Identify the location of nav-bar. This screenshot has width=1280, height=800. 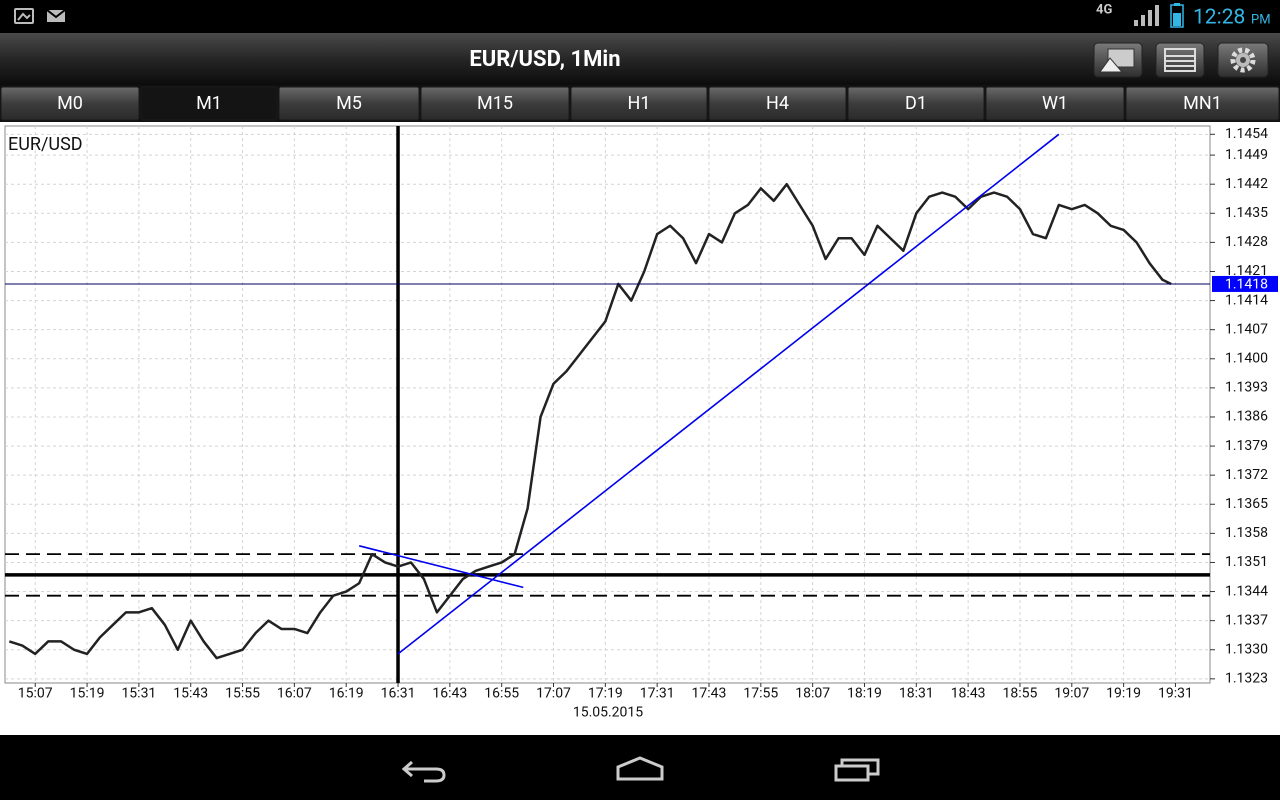
(640, 767).